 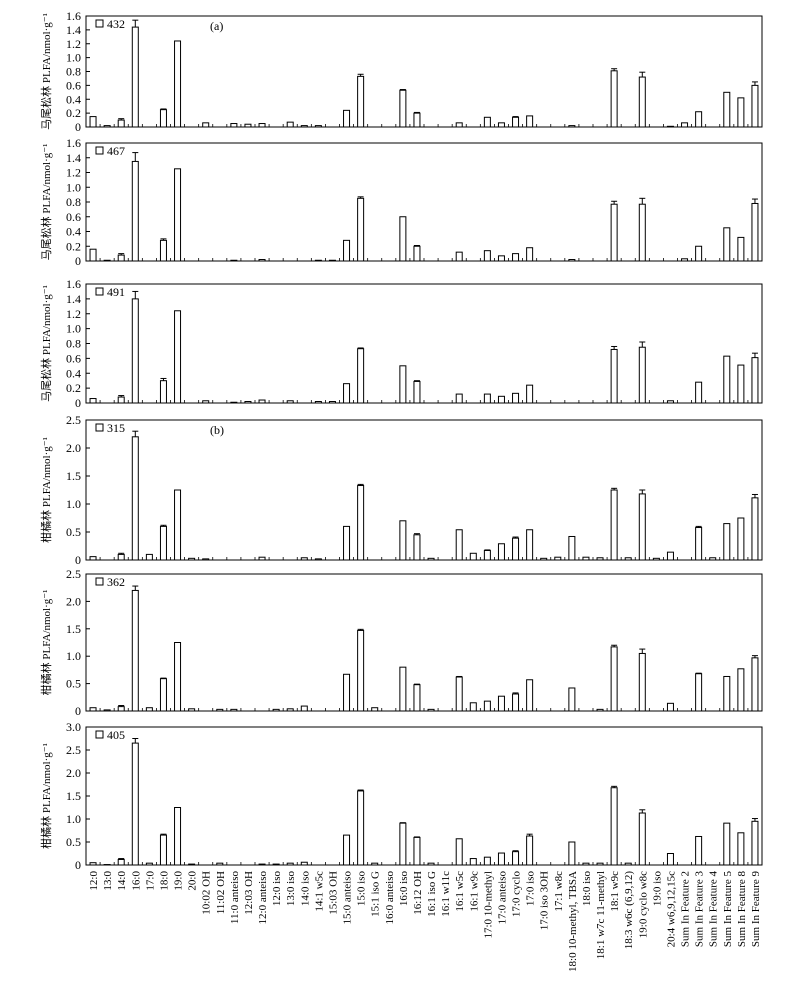 I want to click on x-tick-label: 16:1 w9c, so click(x=474, y=891).